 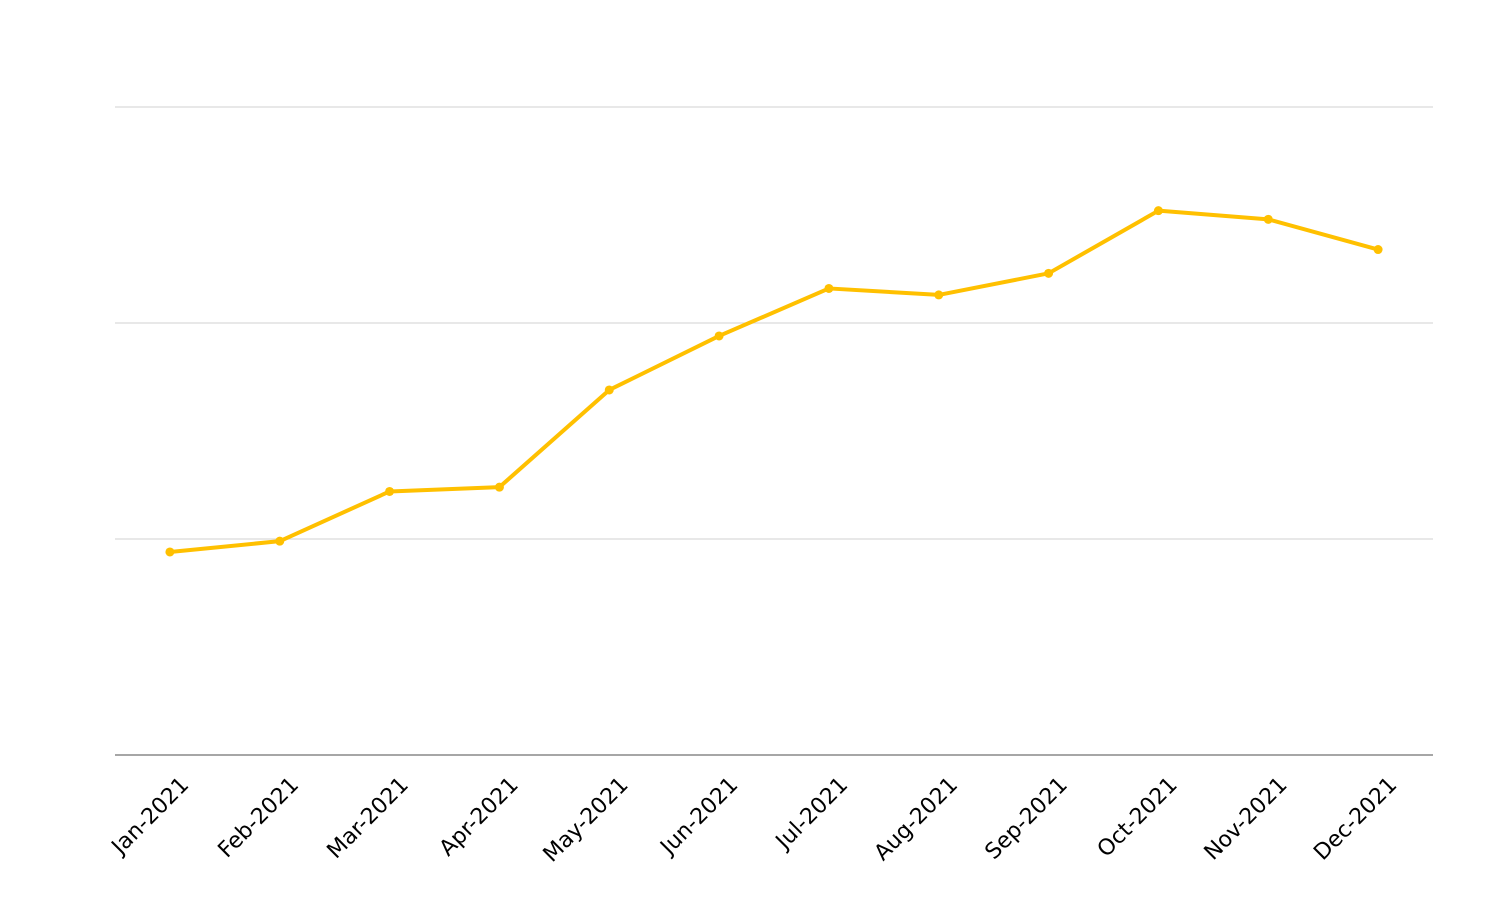 What do you see at coordinates (150, 817) in the screenshot?
I see `x-tick-label: Jan-2021` at bounding box center [150, 817].